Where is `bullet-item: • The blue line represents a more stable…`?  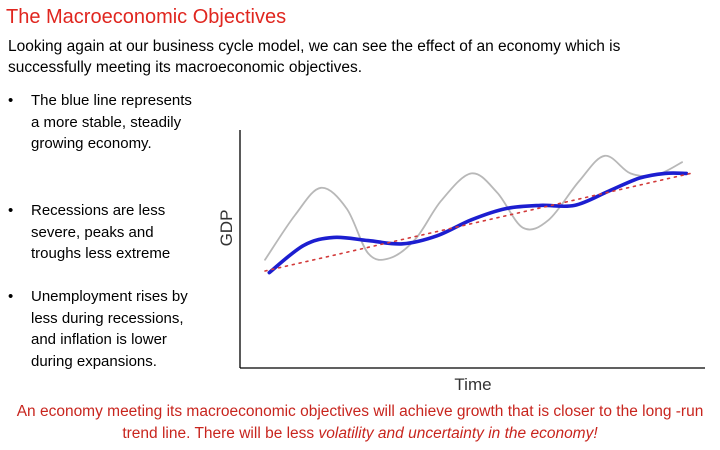 bullet-item: • The blue line represents a more stable… is located at coordinates (101, 122).